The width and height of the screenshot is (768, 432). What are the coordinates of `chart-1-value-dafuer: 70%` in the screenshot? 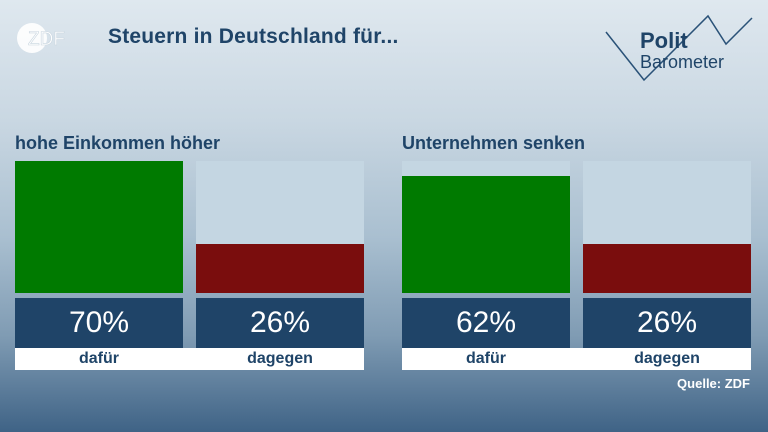 It's located at (99, 323).